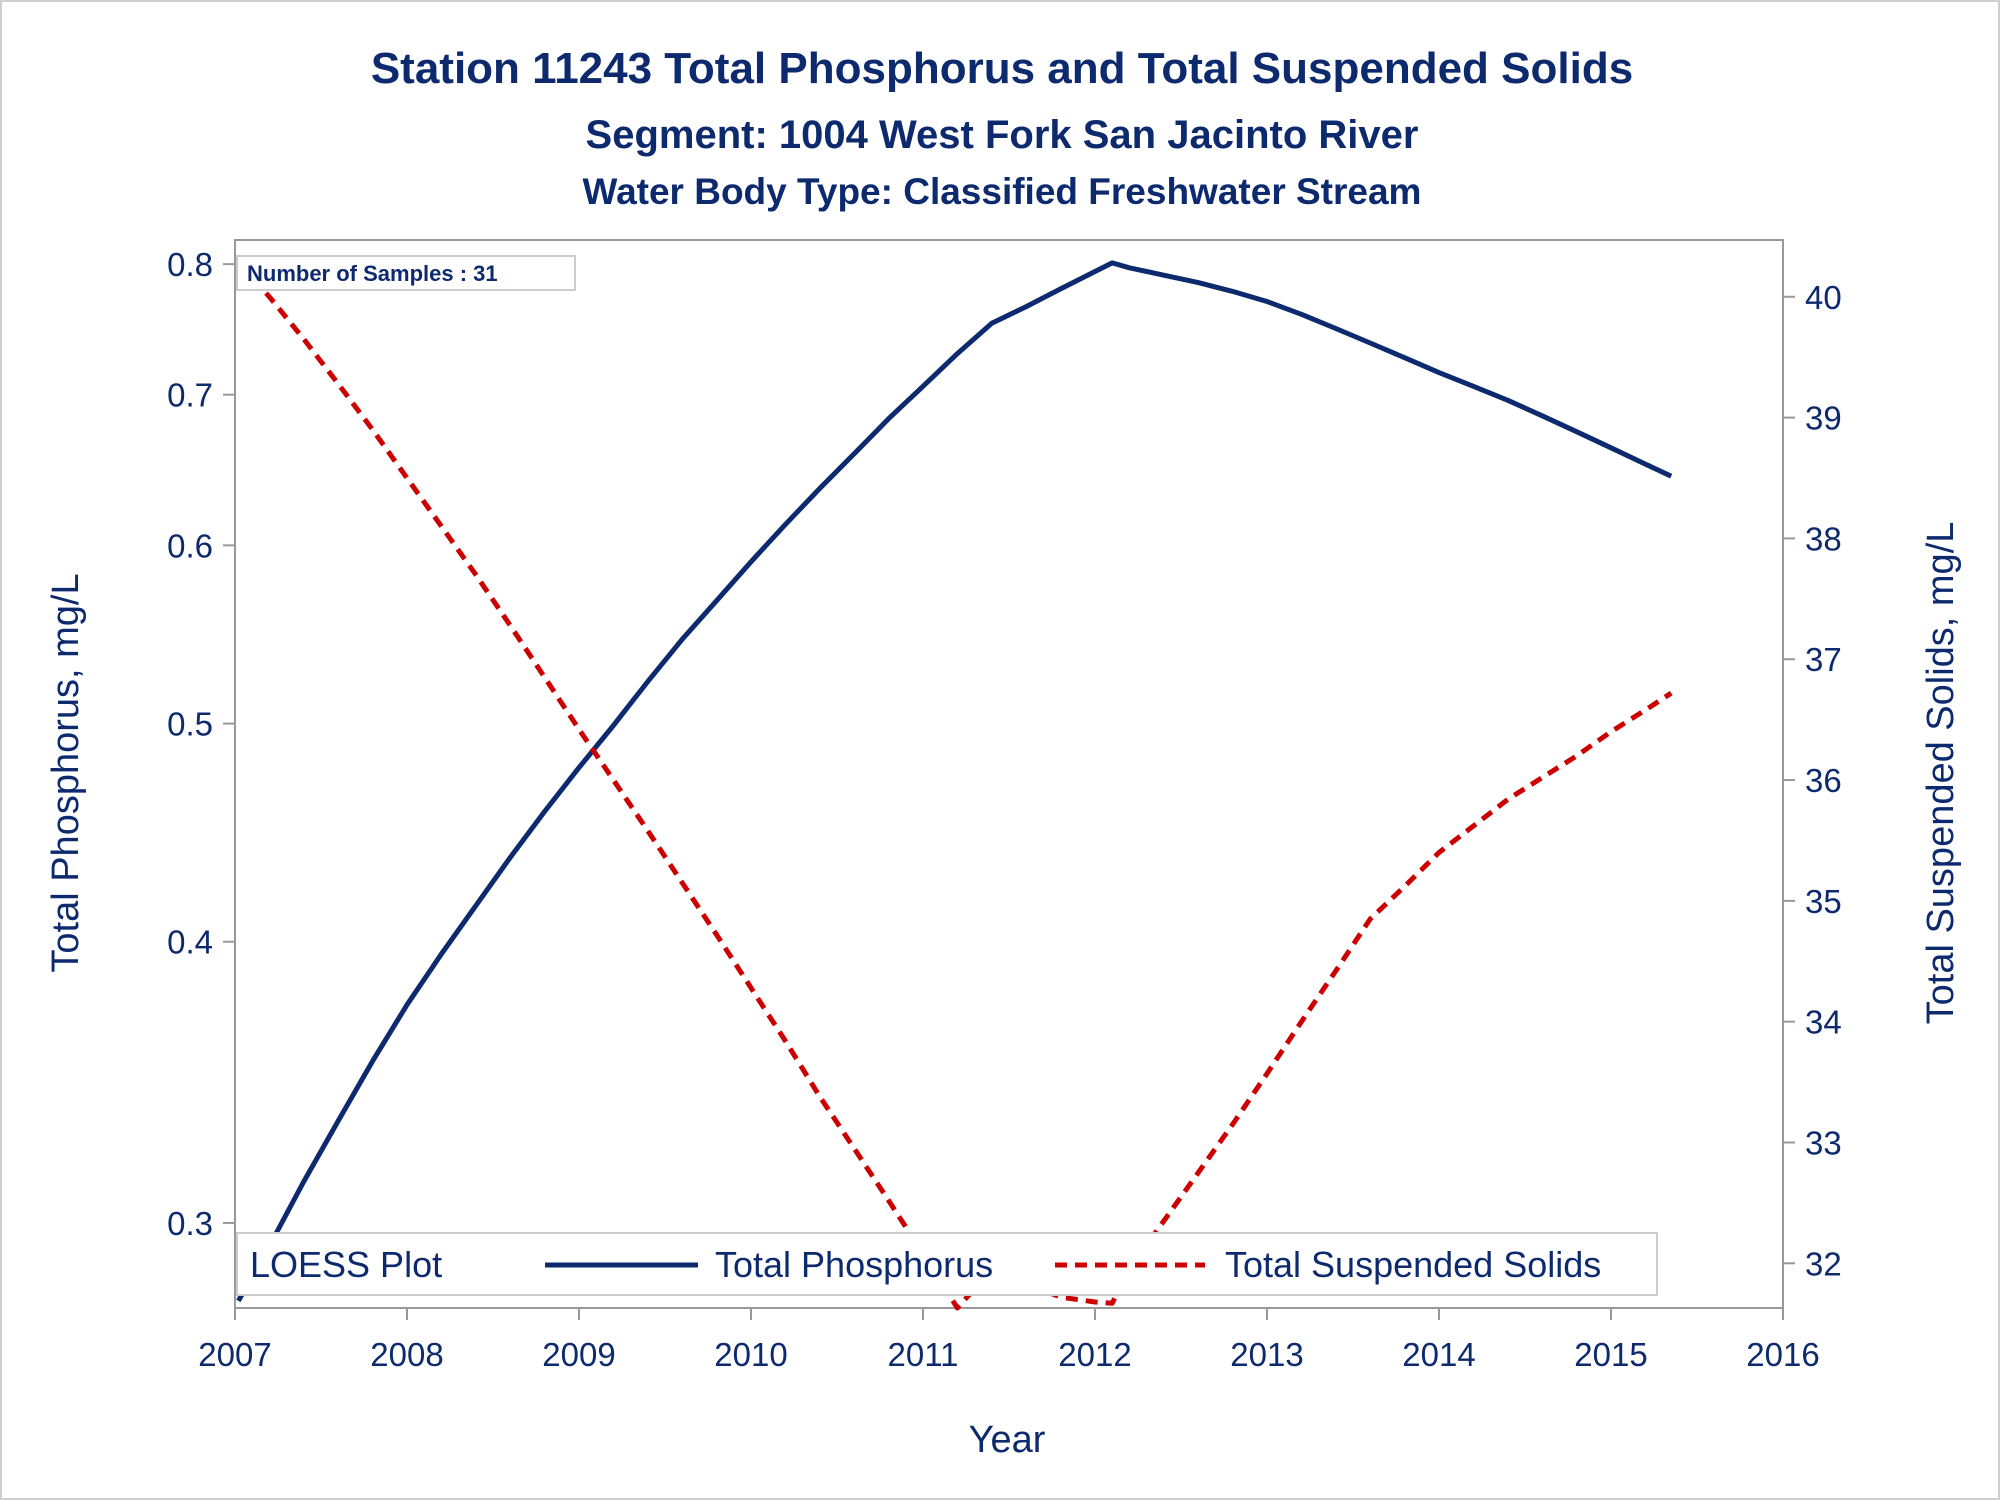 This screenshot has height=1500, width=2000. What do you see at coordinates (190, 395) in the screenshot?
I see `y-tick-label: 0.7` at bounding box center [190, 395].